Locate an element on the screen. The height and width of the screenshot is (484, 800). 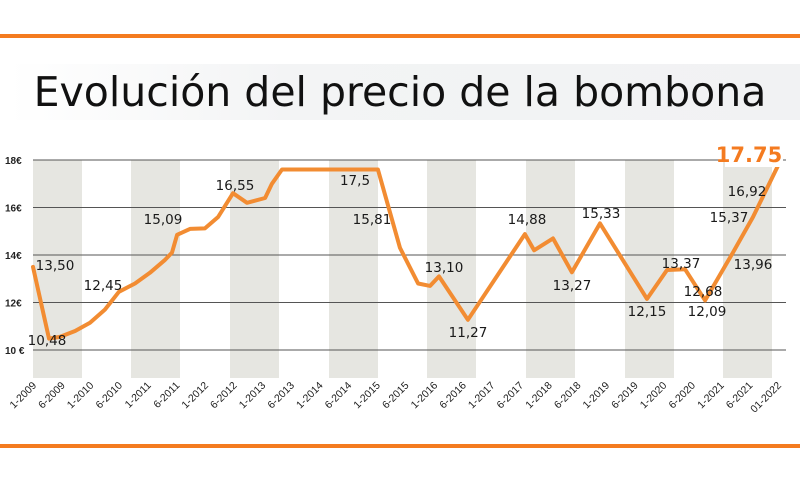
x-tick-label: 6-2017 is located at coordinates (511, 396).